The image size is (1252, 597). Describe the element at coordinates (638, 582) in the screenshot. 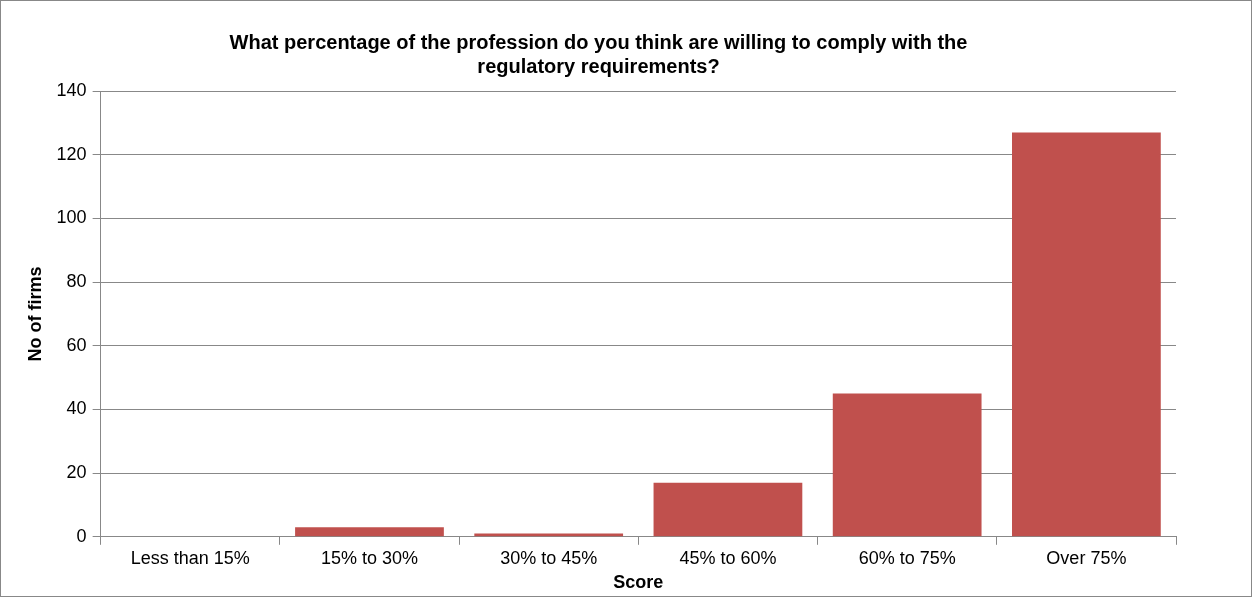

I see `x-axis-title: Score` at that location.